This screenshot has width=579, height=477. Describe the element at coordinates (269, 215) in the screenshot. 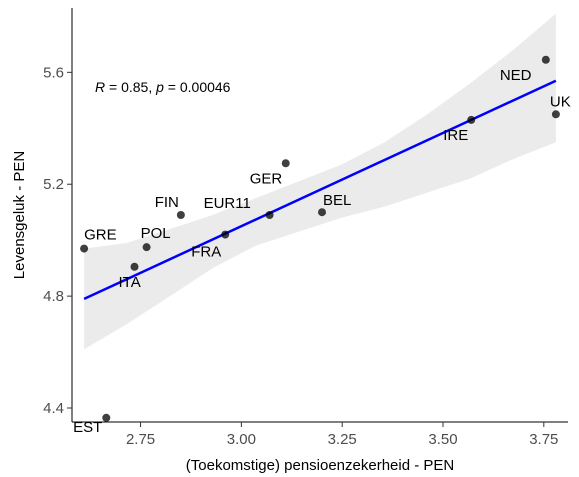

I see `data-point-eur11` at that location.